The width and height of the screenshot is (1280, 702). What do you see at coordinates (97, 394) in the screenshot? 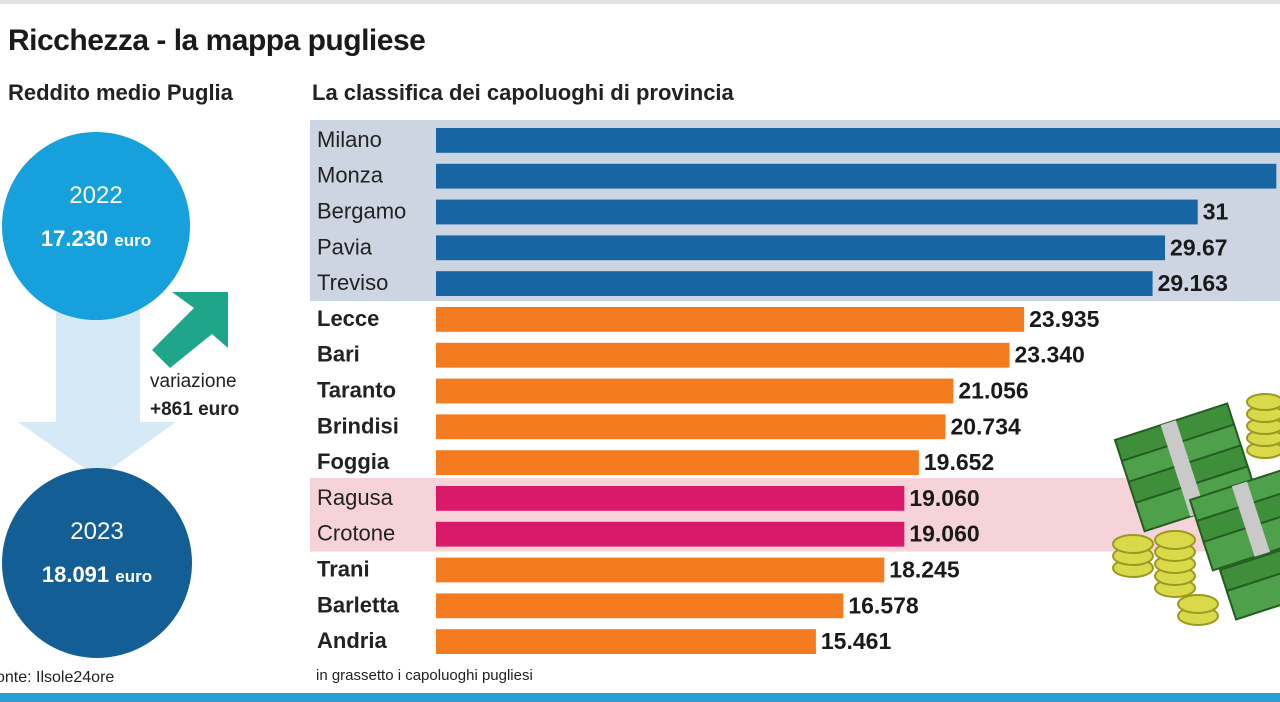
I see `down-arrow-icon` at bounding box center [97, 394].